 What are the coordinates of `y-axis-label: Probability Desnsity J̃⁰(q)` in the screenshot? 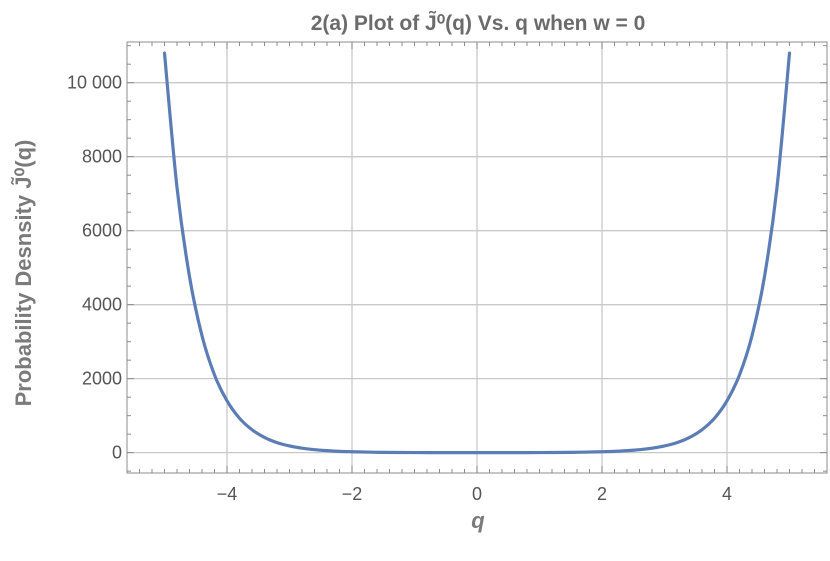 It's located at (23, 273).